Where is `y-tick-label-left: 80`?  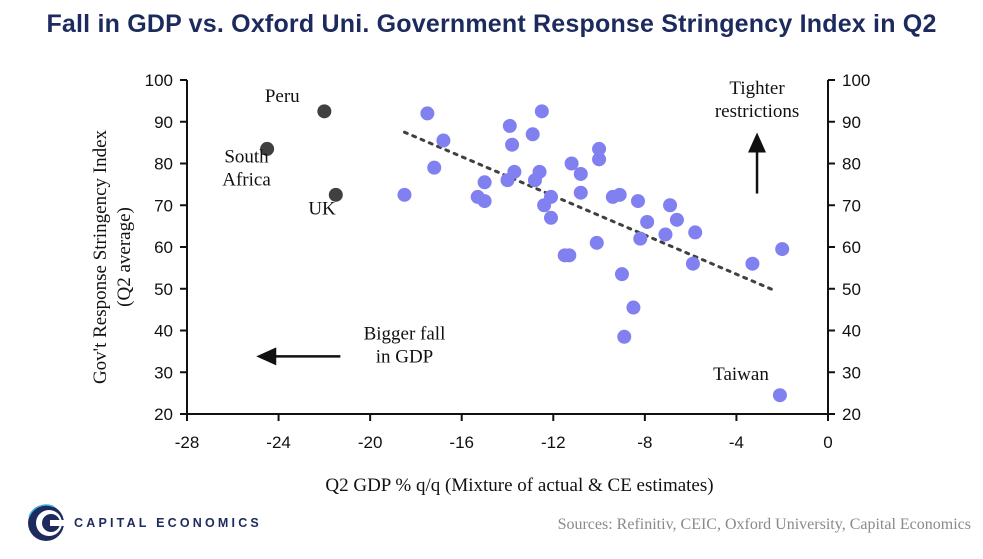 y-tick-label-left: 80 is located at coordinates (163, 164).